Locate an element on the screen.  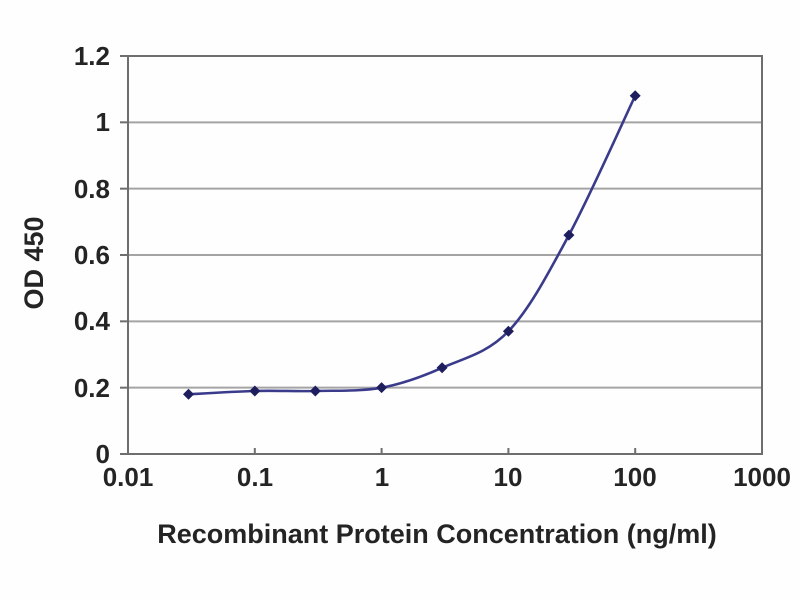
x-tick-label: 1 is located at coordinates (382, 477).